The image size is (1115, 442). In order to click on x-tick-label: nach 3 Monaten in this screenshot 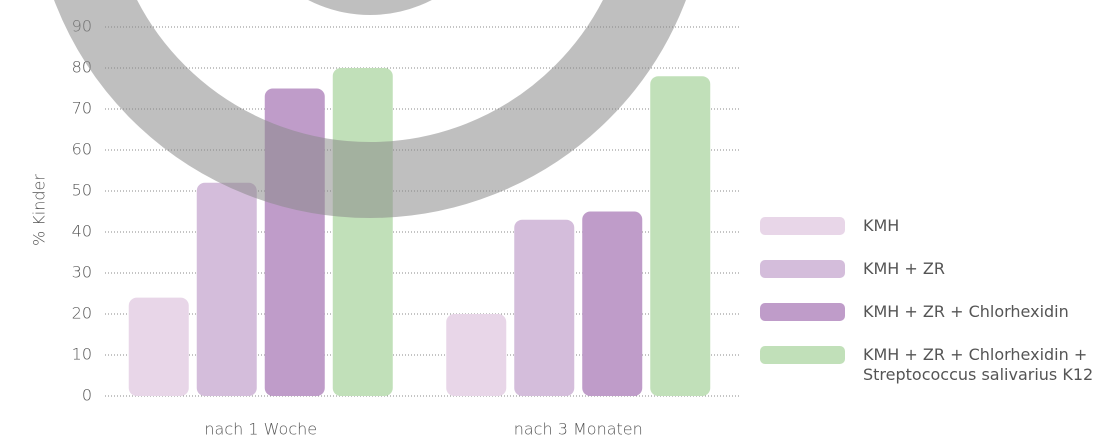, I will do `click(578, 429)`.